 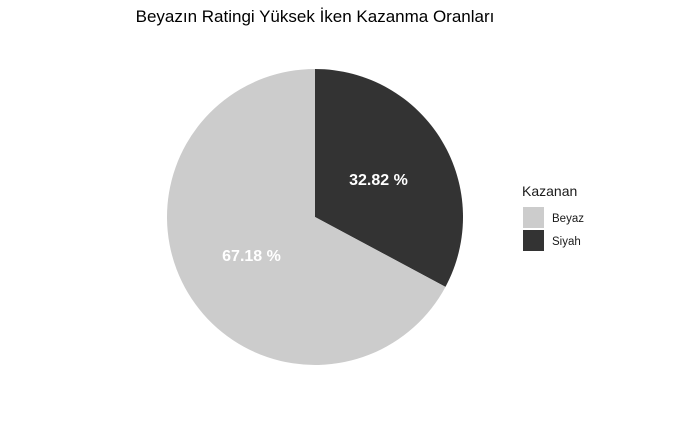 I want to click on pie-labels: 32.82 % 67.18 %, so click(x=315, y=218).